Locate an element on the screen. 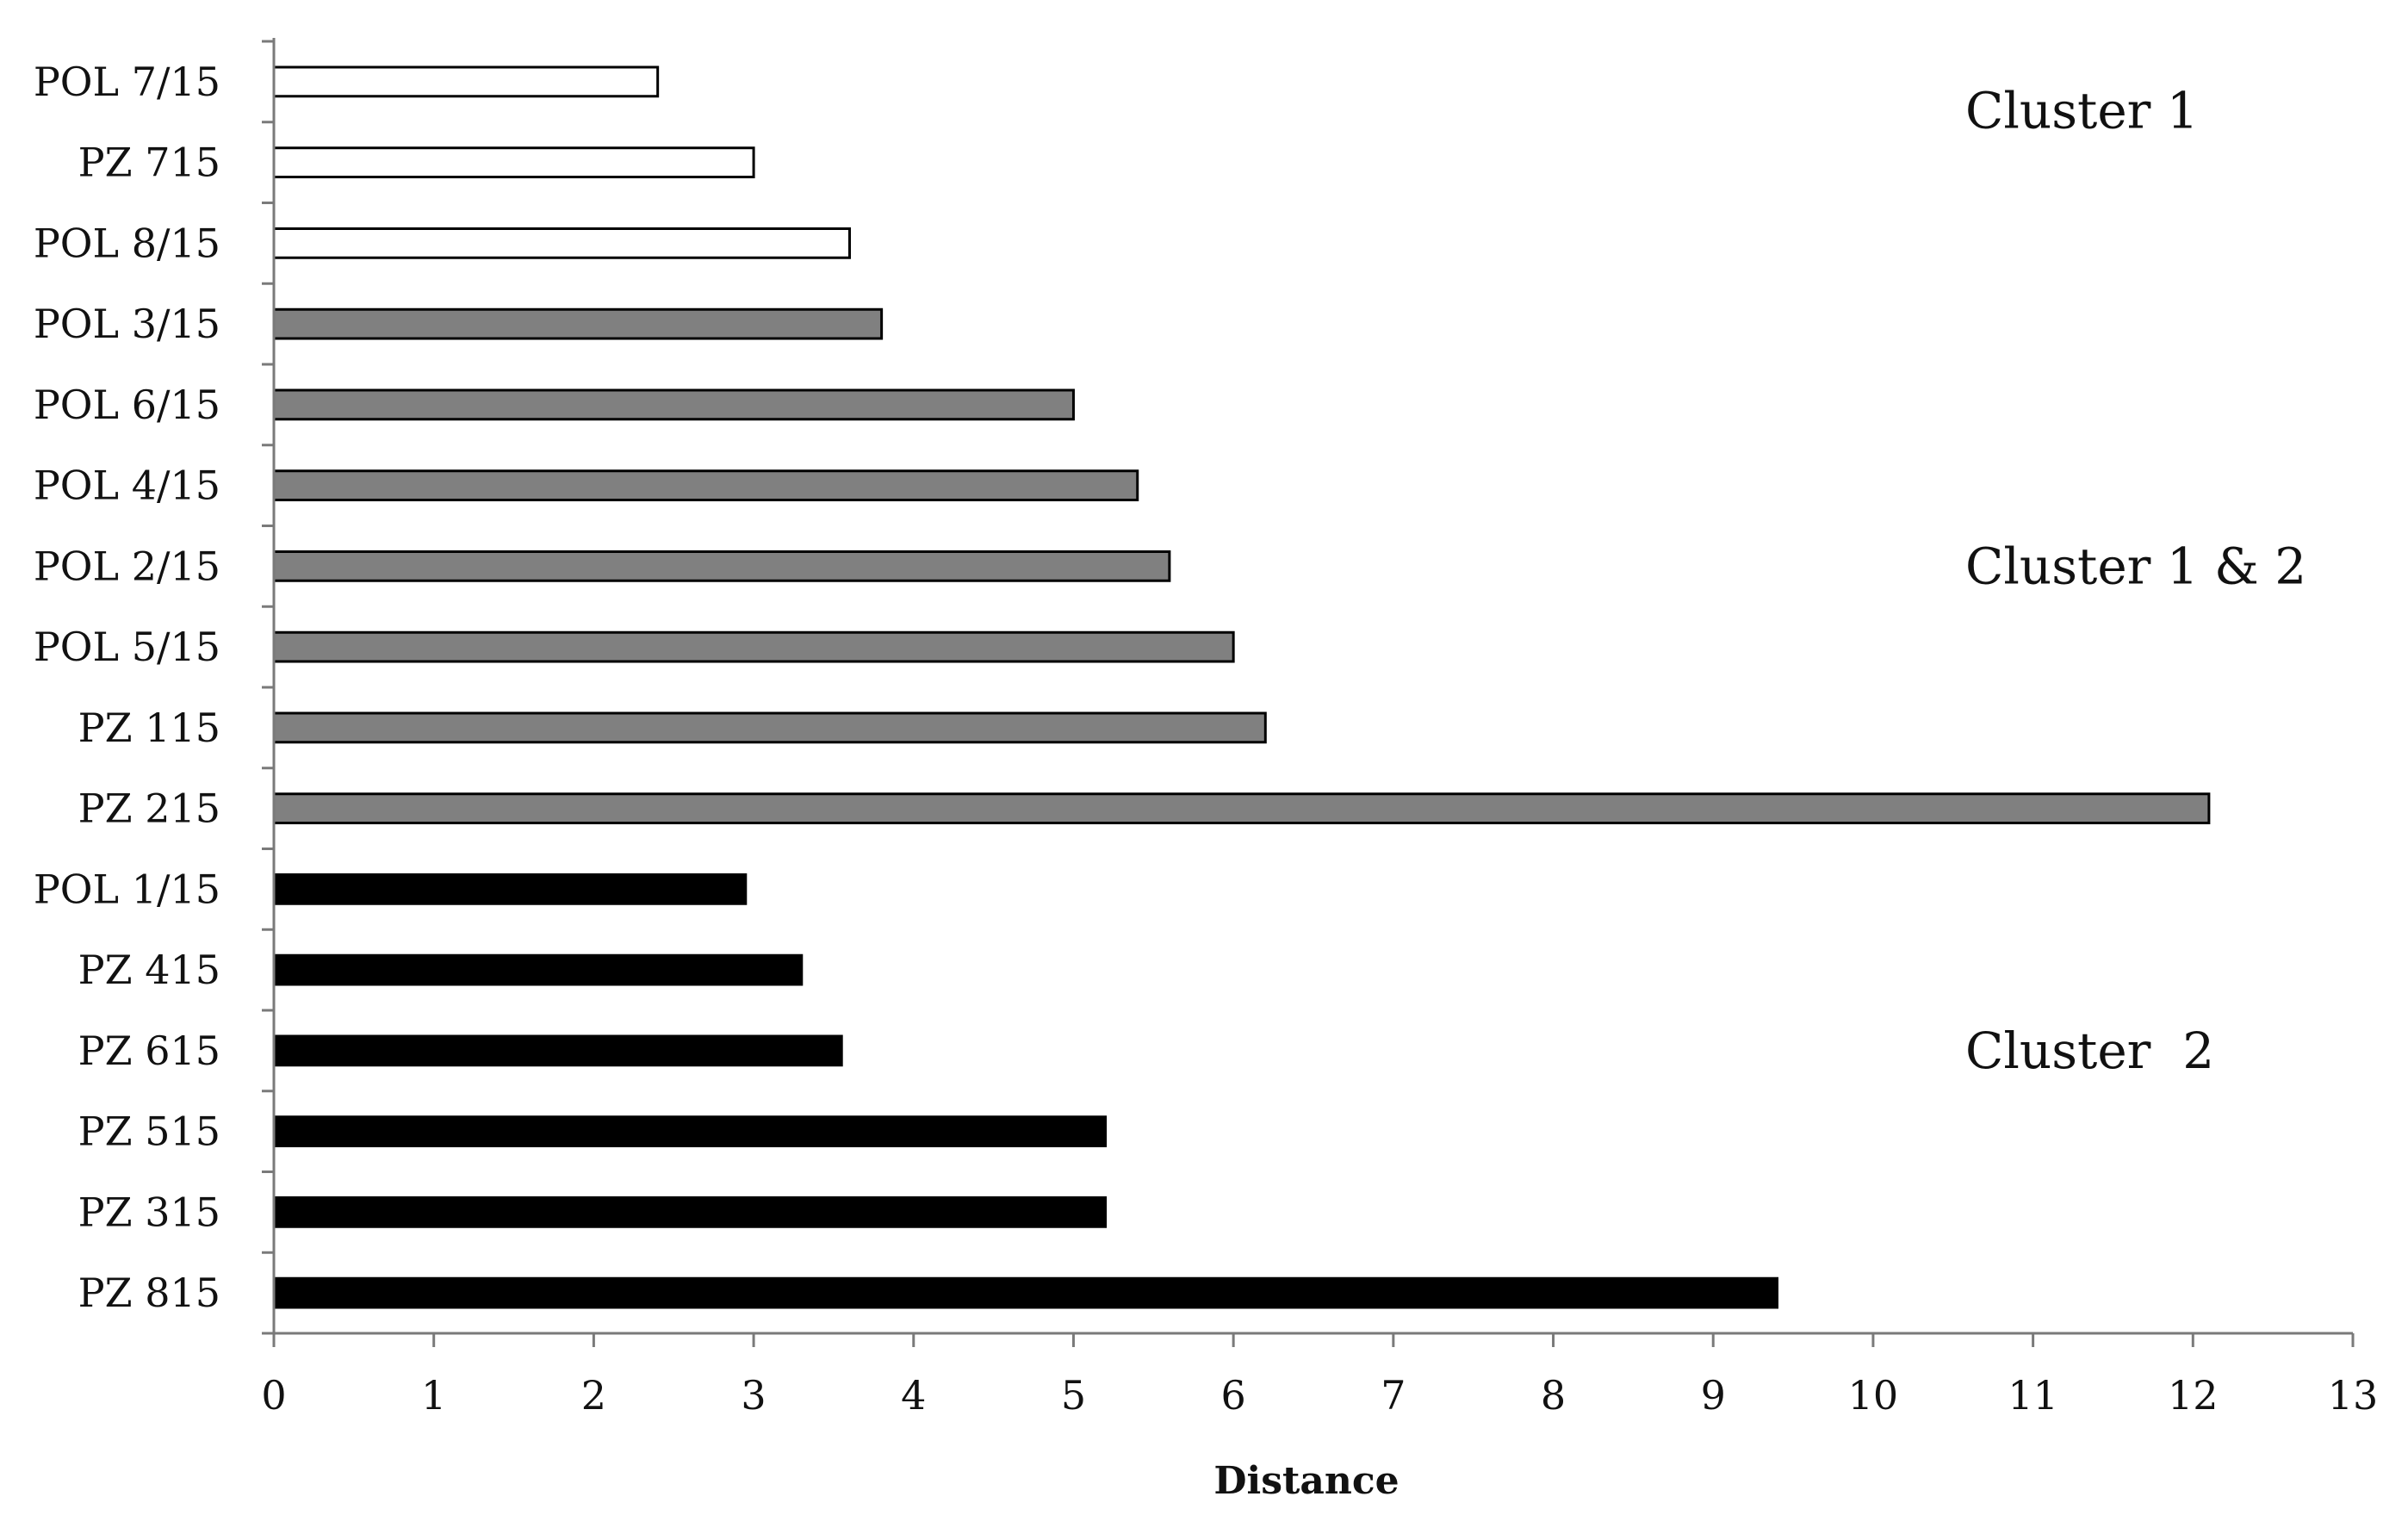  x-tick-label: 6 is located at coordinates (1233, 1396).